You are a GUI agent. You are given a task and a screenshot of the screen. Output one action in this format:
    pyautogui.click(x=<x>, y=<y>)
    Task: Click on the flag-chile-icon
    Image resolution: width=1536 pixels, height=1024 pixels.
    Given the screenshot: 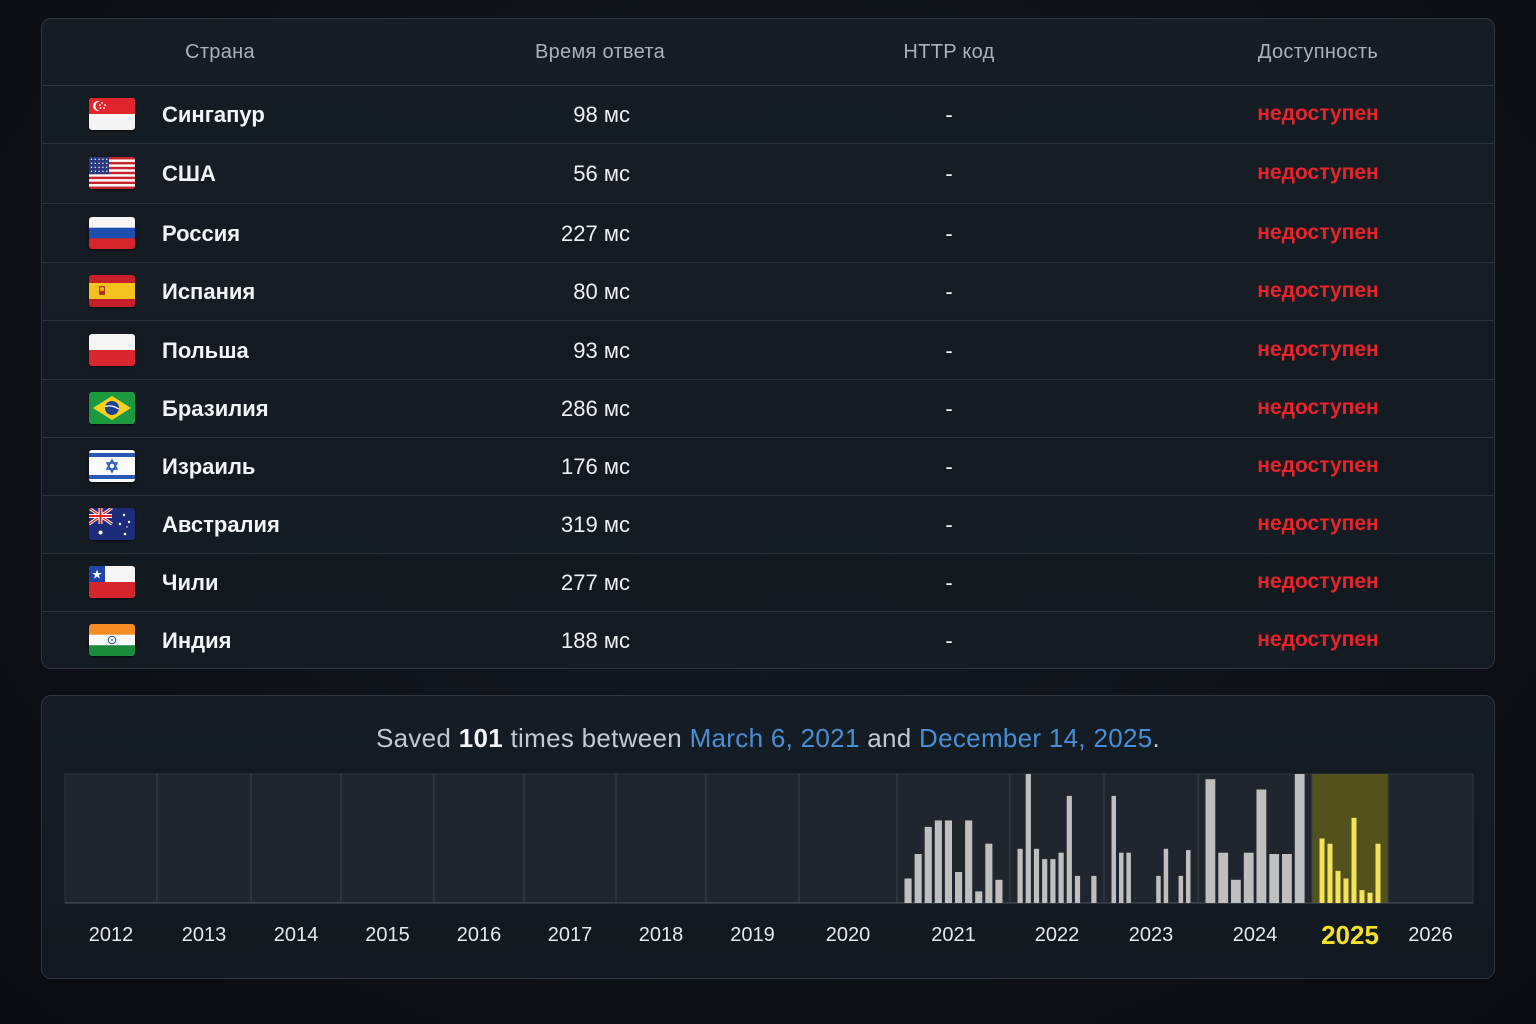 What is the action you would take?
    pyautogui.click(x=112, y=582)
    